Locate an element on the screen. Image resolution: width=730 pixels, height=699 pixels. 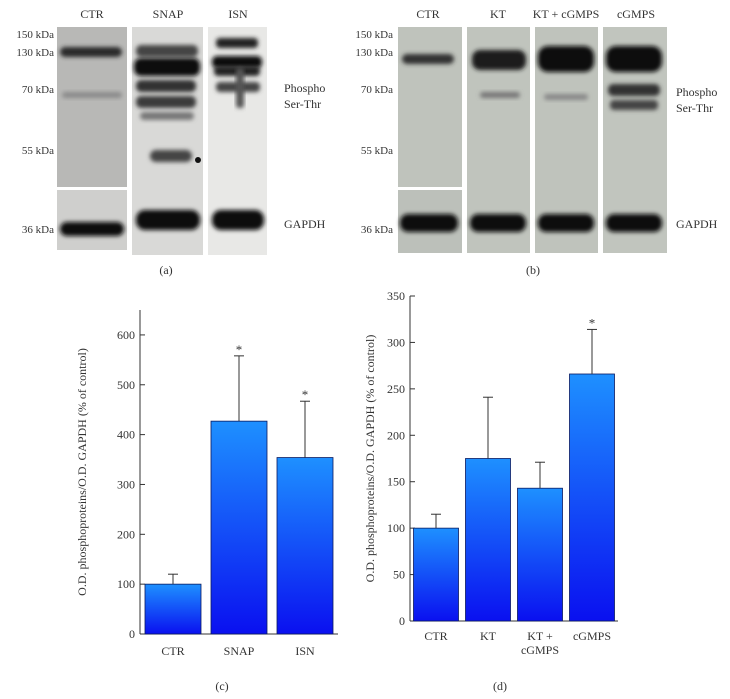
y-tick-label-c-4: 400 is located at coordinates (126, 435).